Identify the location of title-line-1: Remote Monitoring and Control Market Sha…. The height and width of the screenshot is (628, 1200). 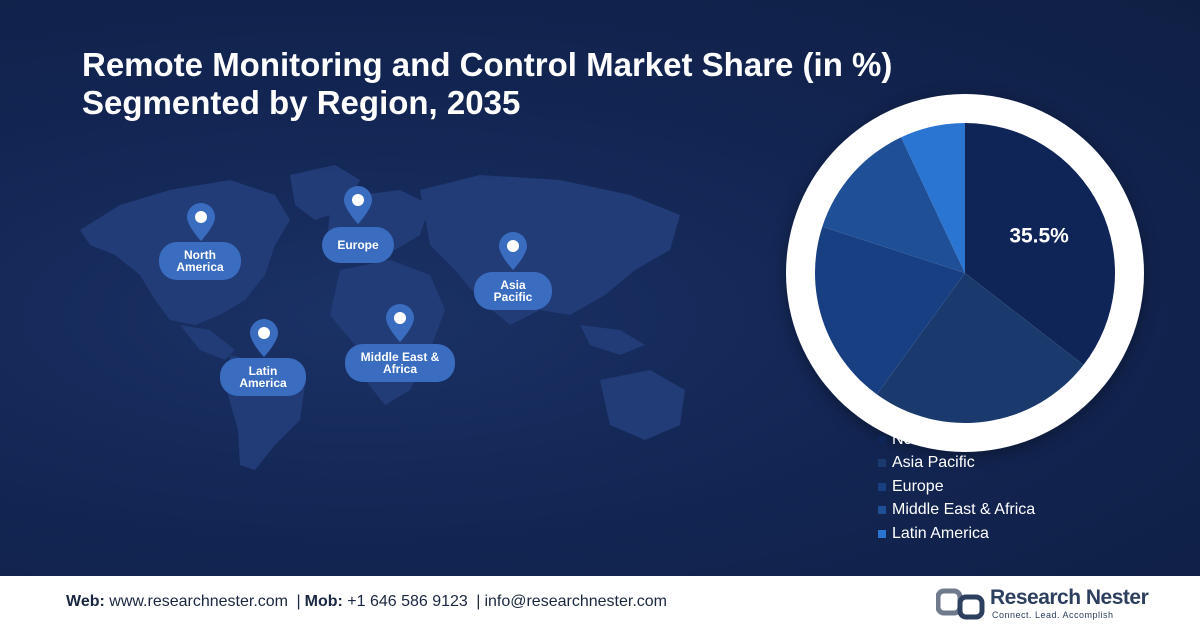
(487, 64).